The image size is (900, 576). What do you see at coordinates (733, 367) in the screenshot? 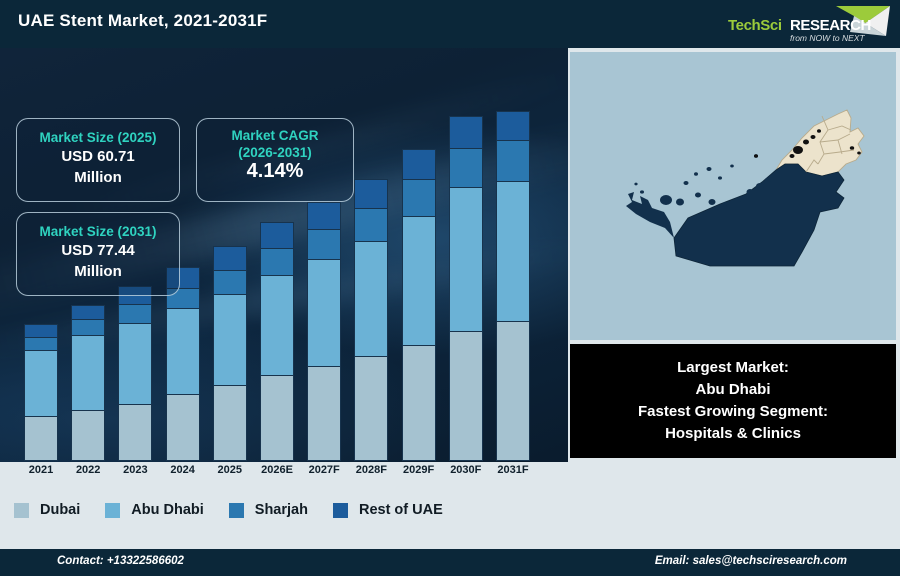
I see `largest-market-label: Largest Market:` at bounding box center [733, 367].